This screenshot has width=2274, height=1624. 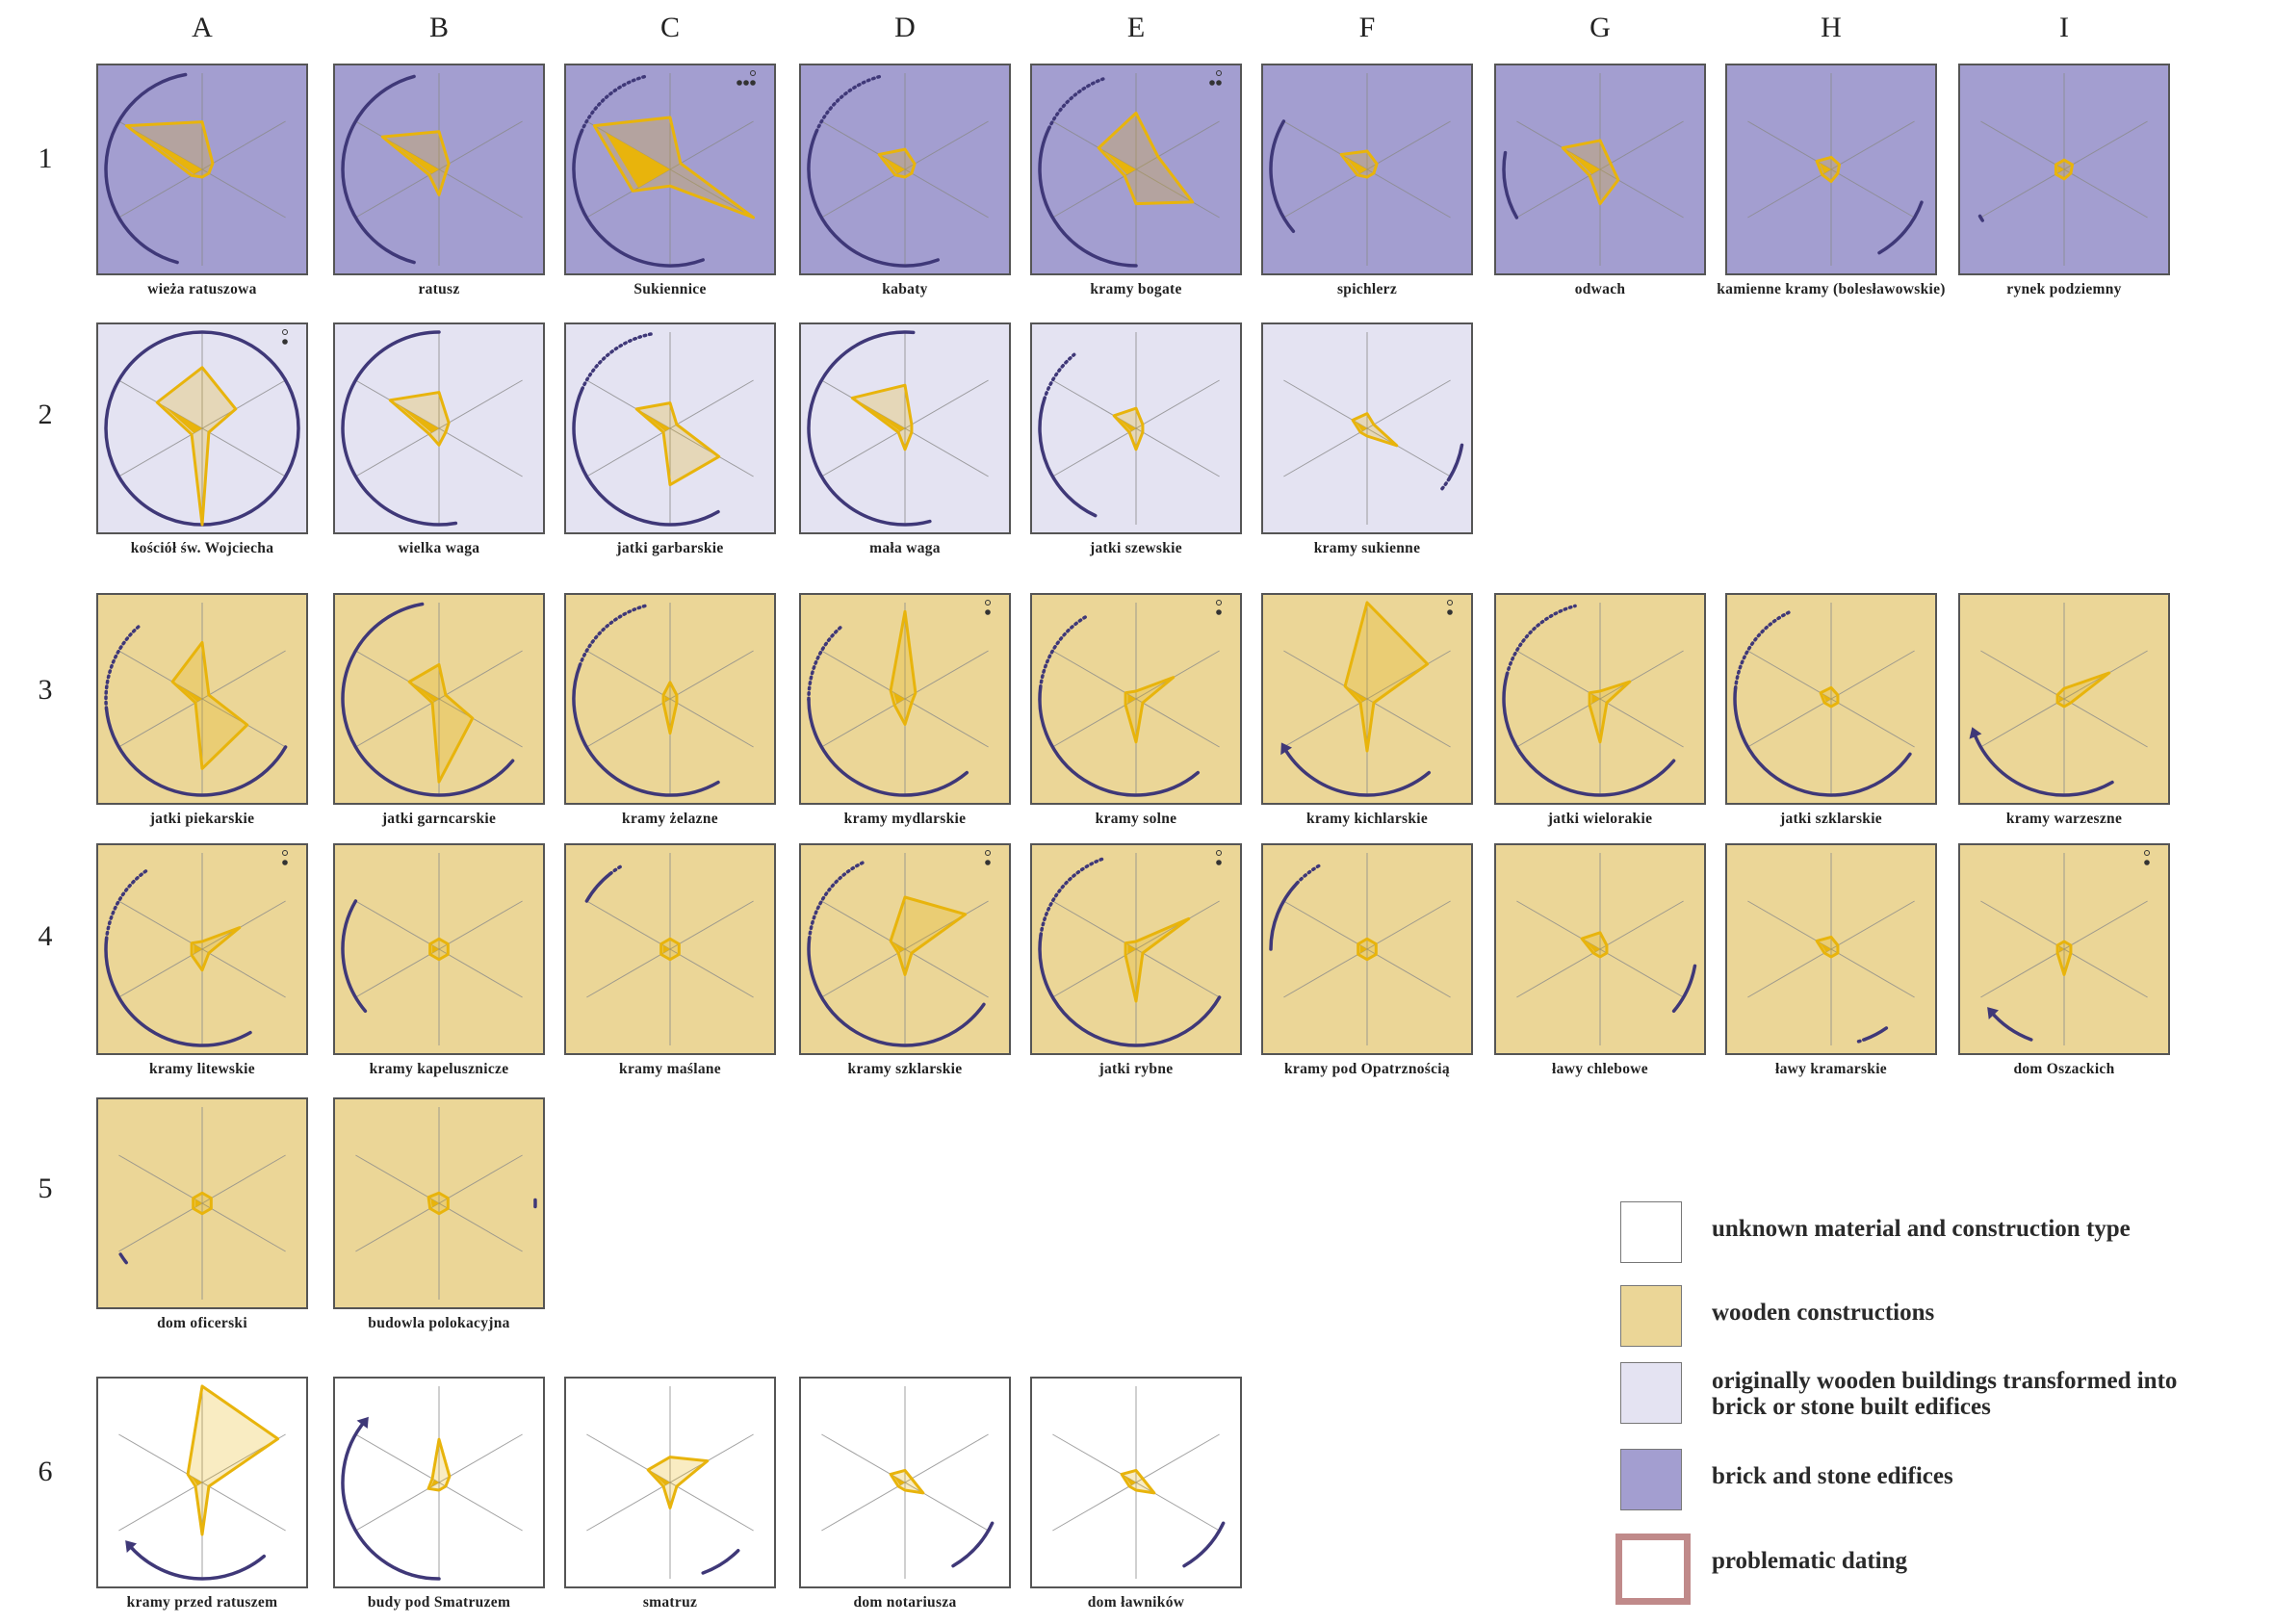 What do you see at coordinates (1831, 289) in the screenshot?
I see `building-label: kamienne kramy (bolesławowskie)` at bounding box center [1831, 289].